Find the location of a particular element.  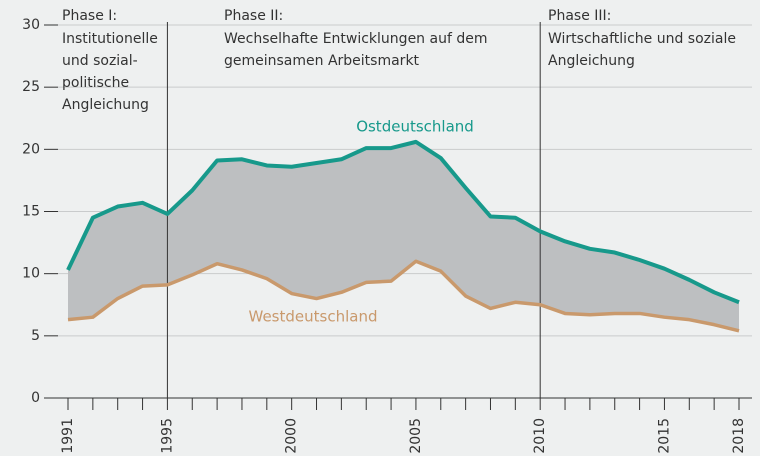

phase-text: Wechselhafte Entwicklungen auf dem is located at coordinates (355, 39).